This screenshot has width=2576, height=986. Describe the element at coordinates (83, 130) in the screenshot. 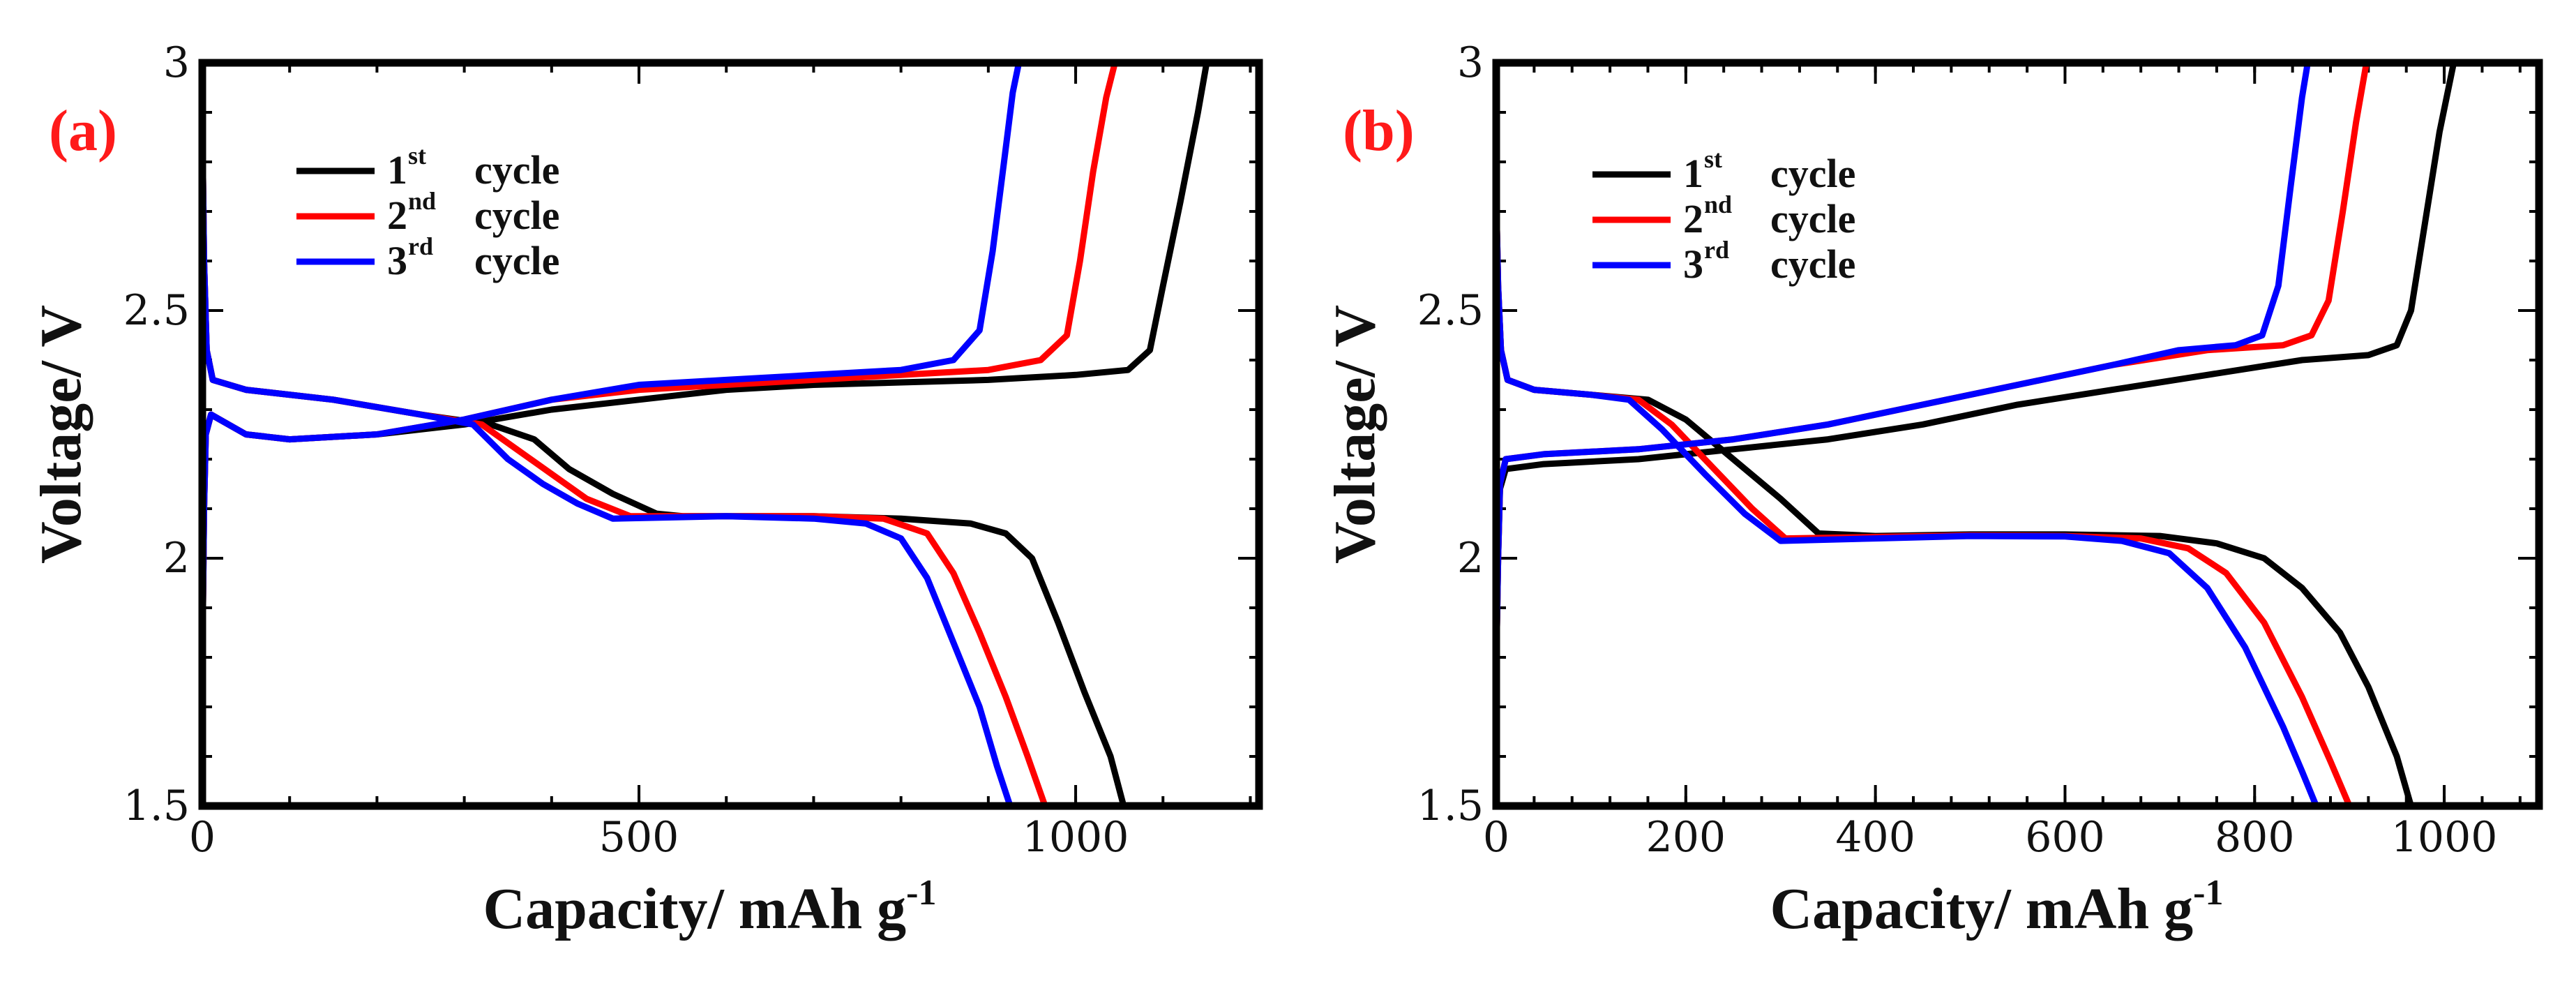

I see `panel-label: (a)` at that location.